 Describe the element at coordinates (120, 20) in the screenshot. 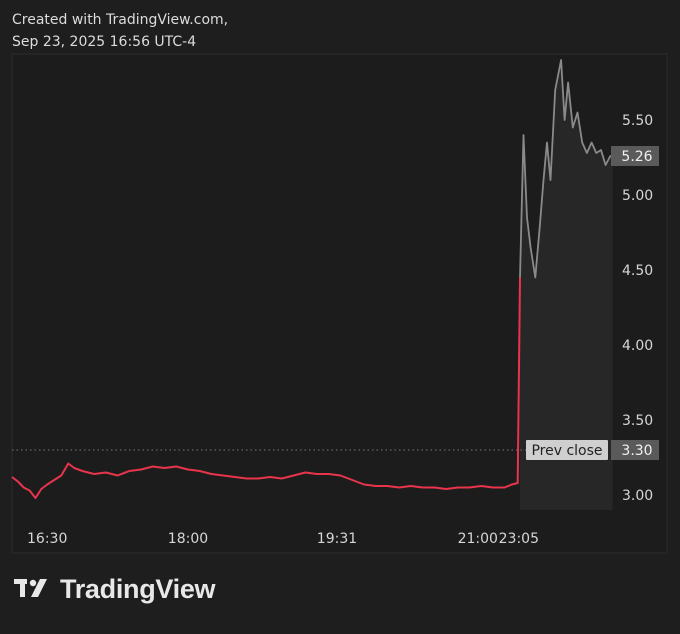

I see `created-with-text: Created with TradingView.com,` at that location.